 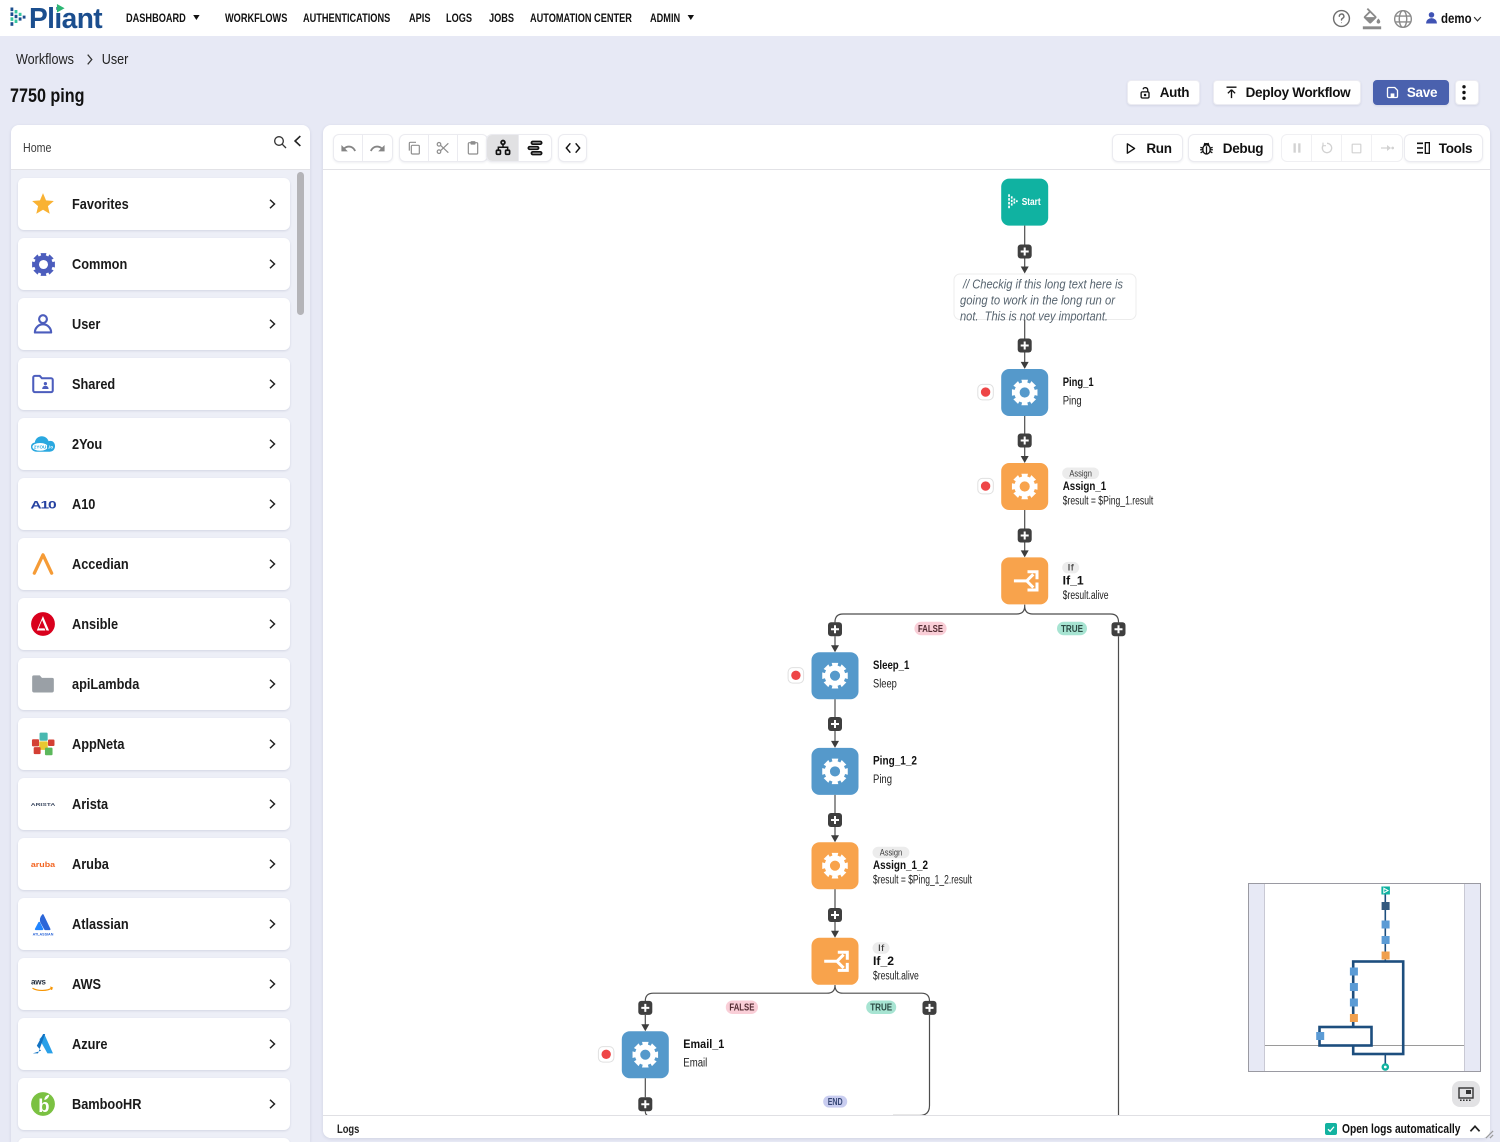 What do you see at coordinates (704, 1045) in the screenshot?
I see `svg-text: Email_1` at bounding box center [704, 1045].